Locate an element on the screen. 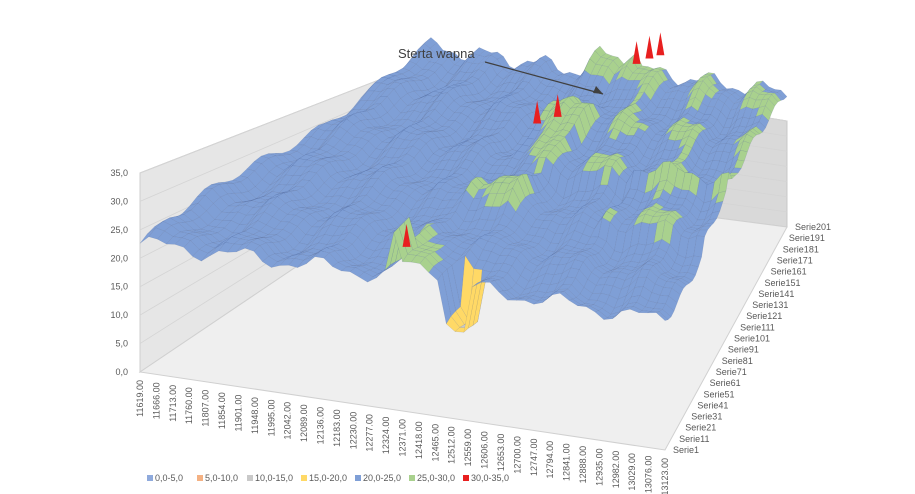 The height and width of the screenshot is (494, 915). series-tick-label: Serie31 is located at coordinates (706, 417).